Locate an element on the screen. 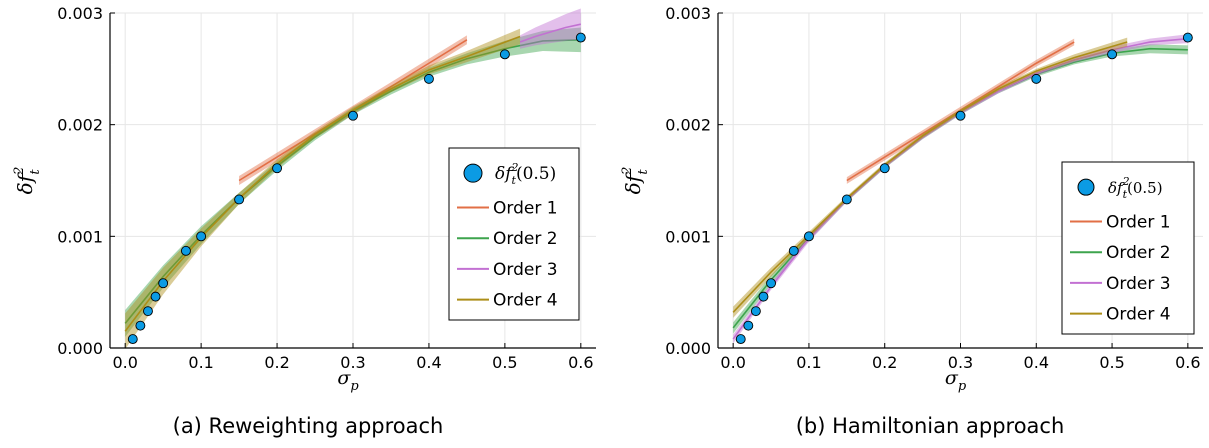 The width and height of the screenshot is (1209, 448). panel-caption: (b) Hamiltonian approach is located at coordinates (930, 426).